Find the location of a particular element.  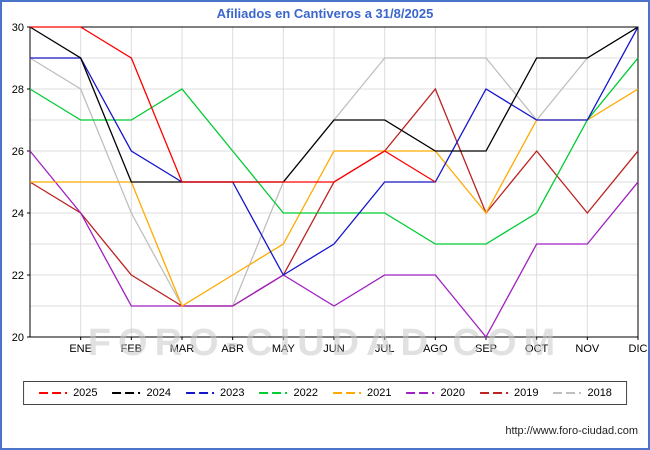

y-tick-label: 22 is located at coordinates (18, 276).